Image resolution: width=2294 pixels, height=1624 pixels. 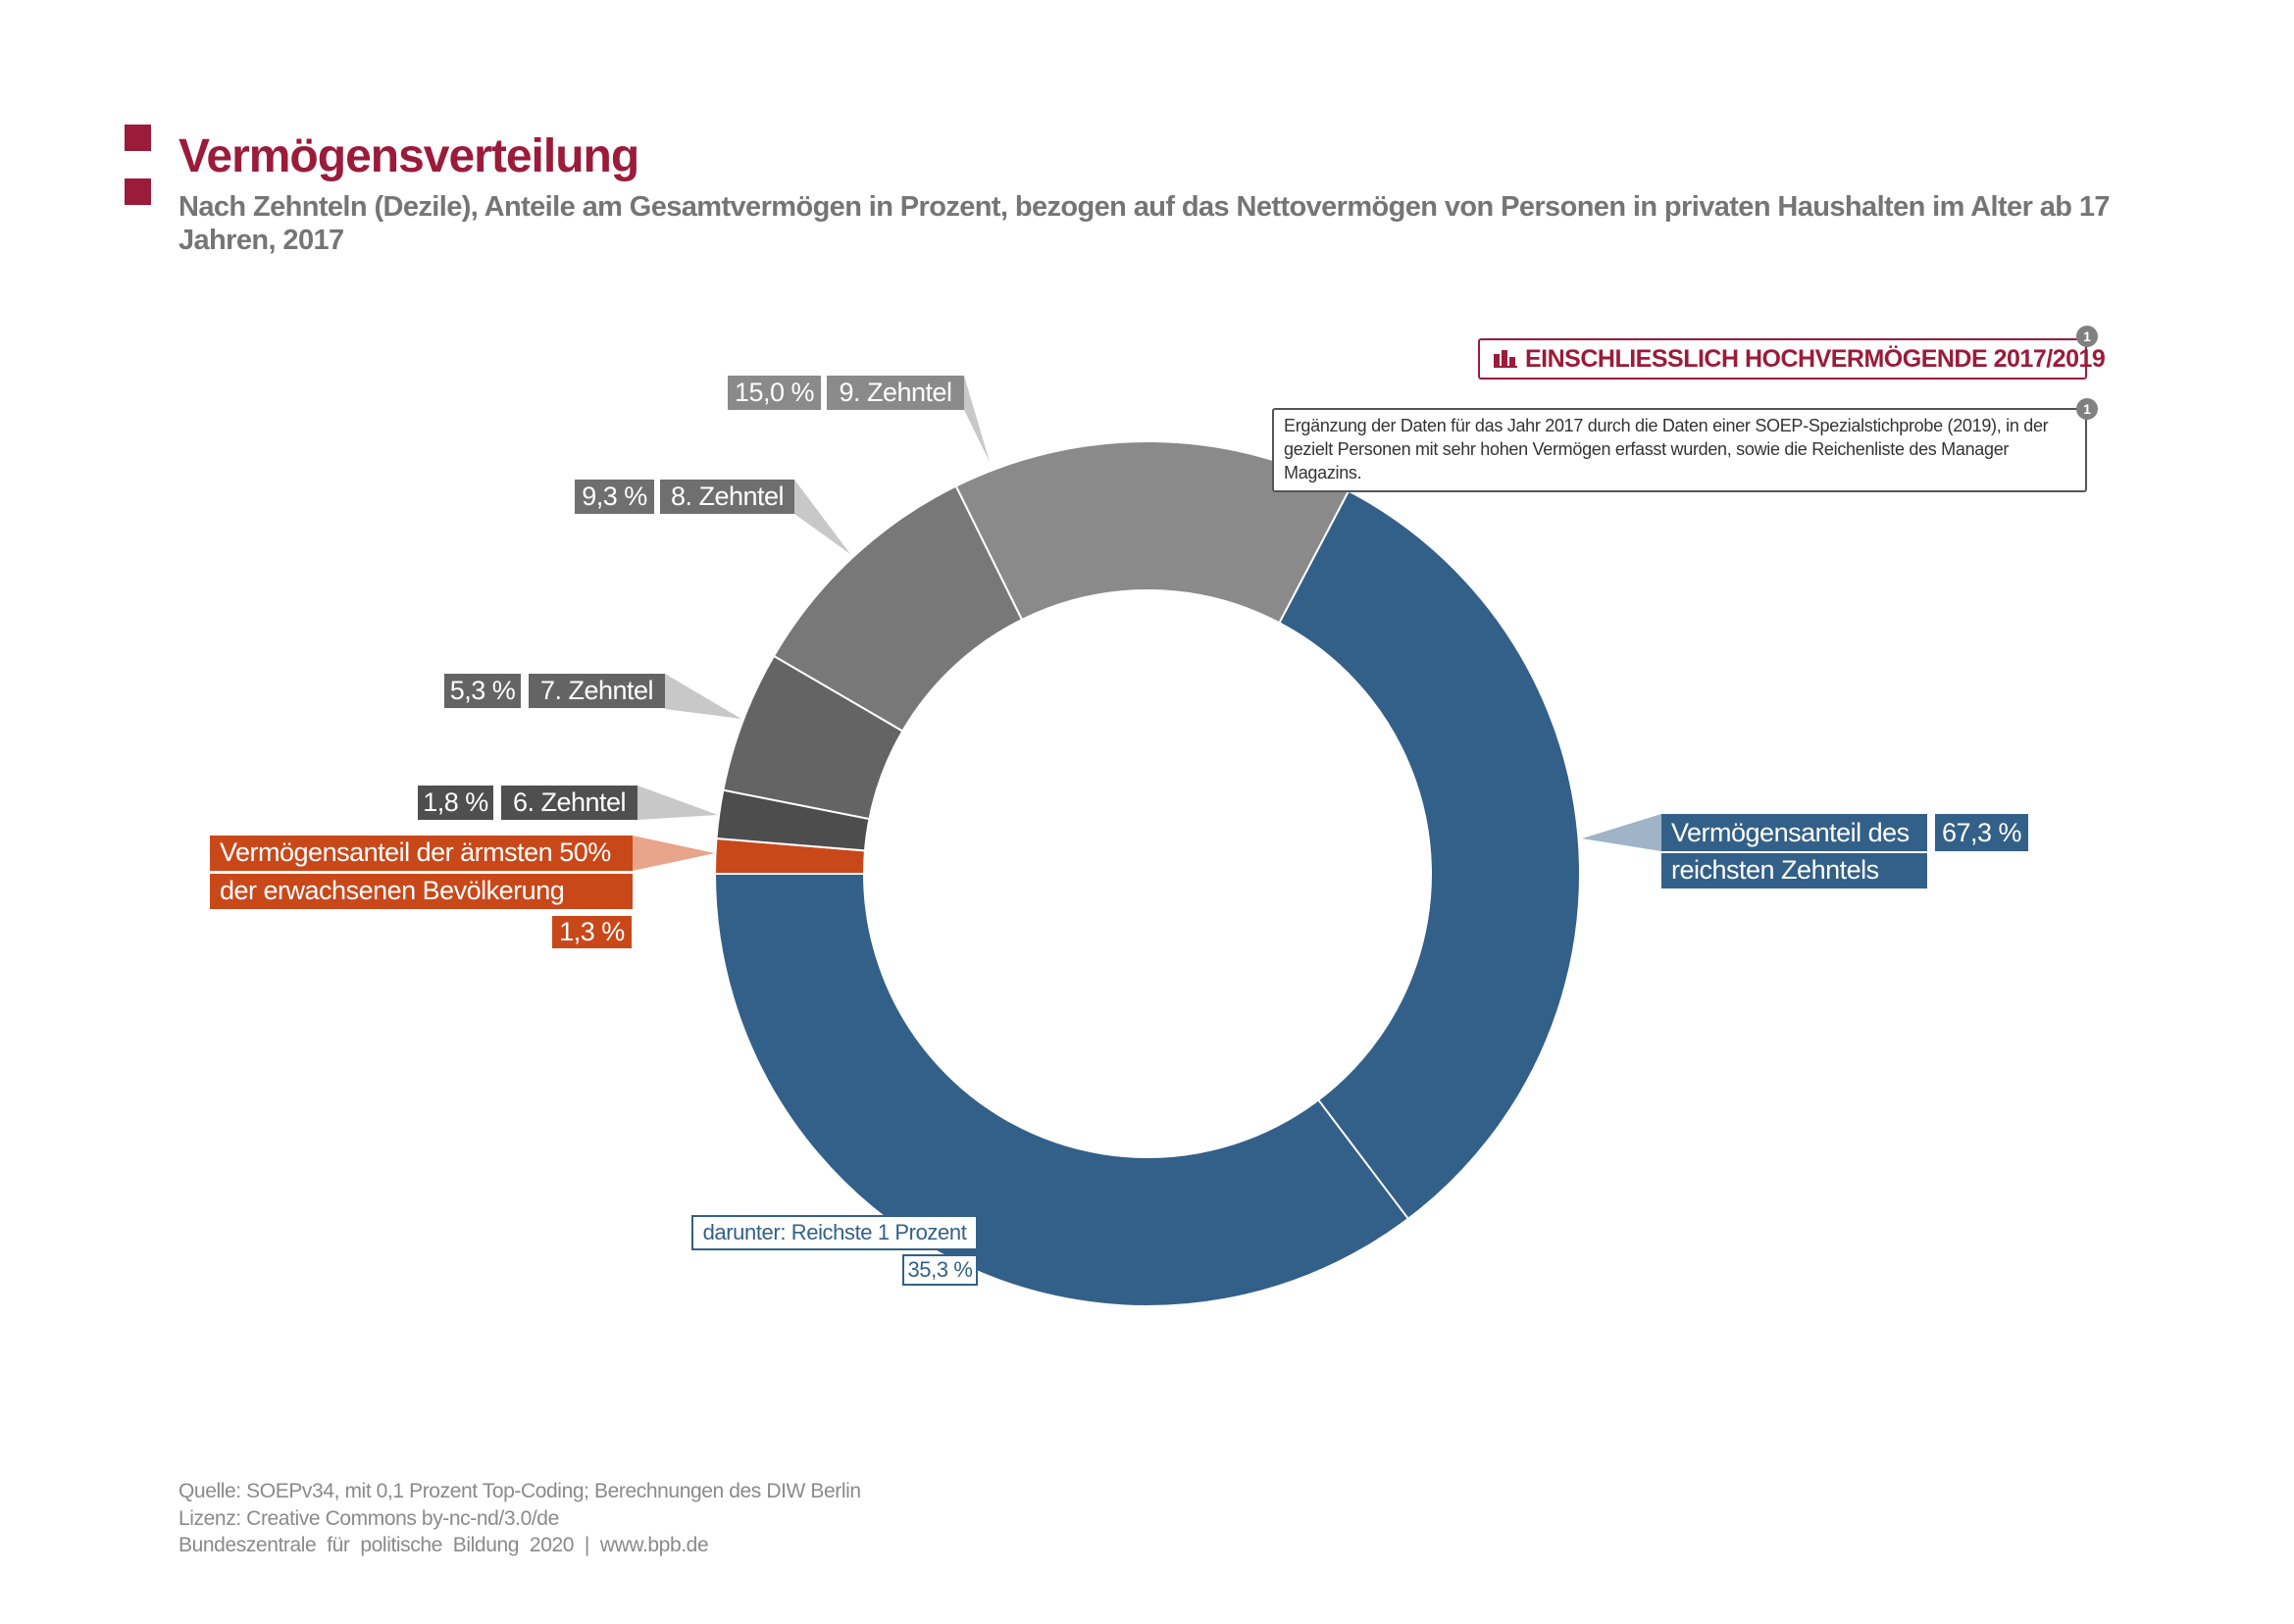 What do you see at coordinates (1981, 832) in the screenshot?
I see `richest-value-label: 67,3 %` at bounding box center [1981, 832].